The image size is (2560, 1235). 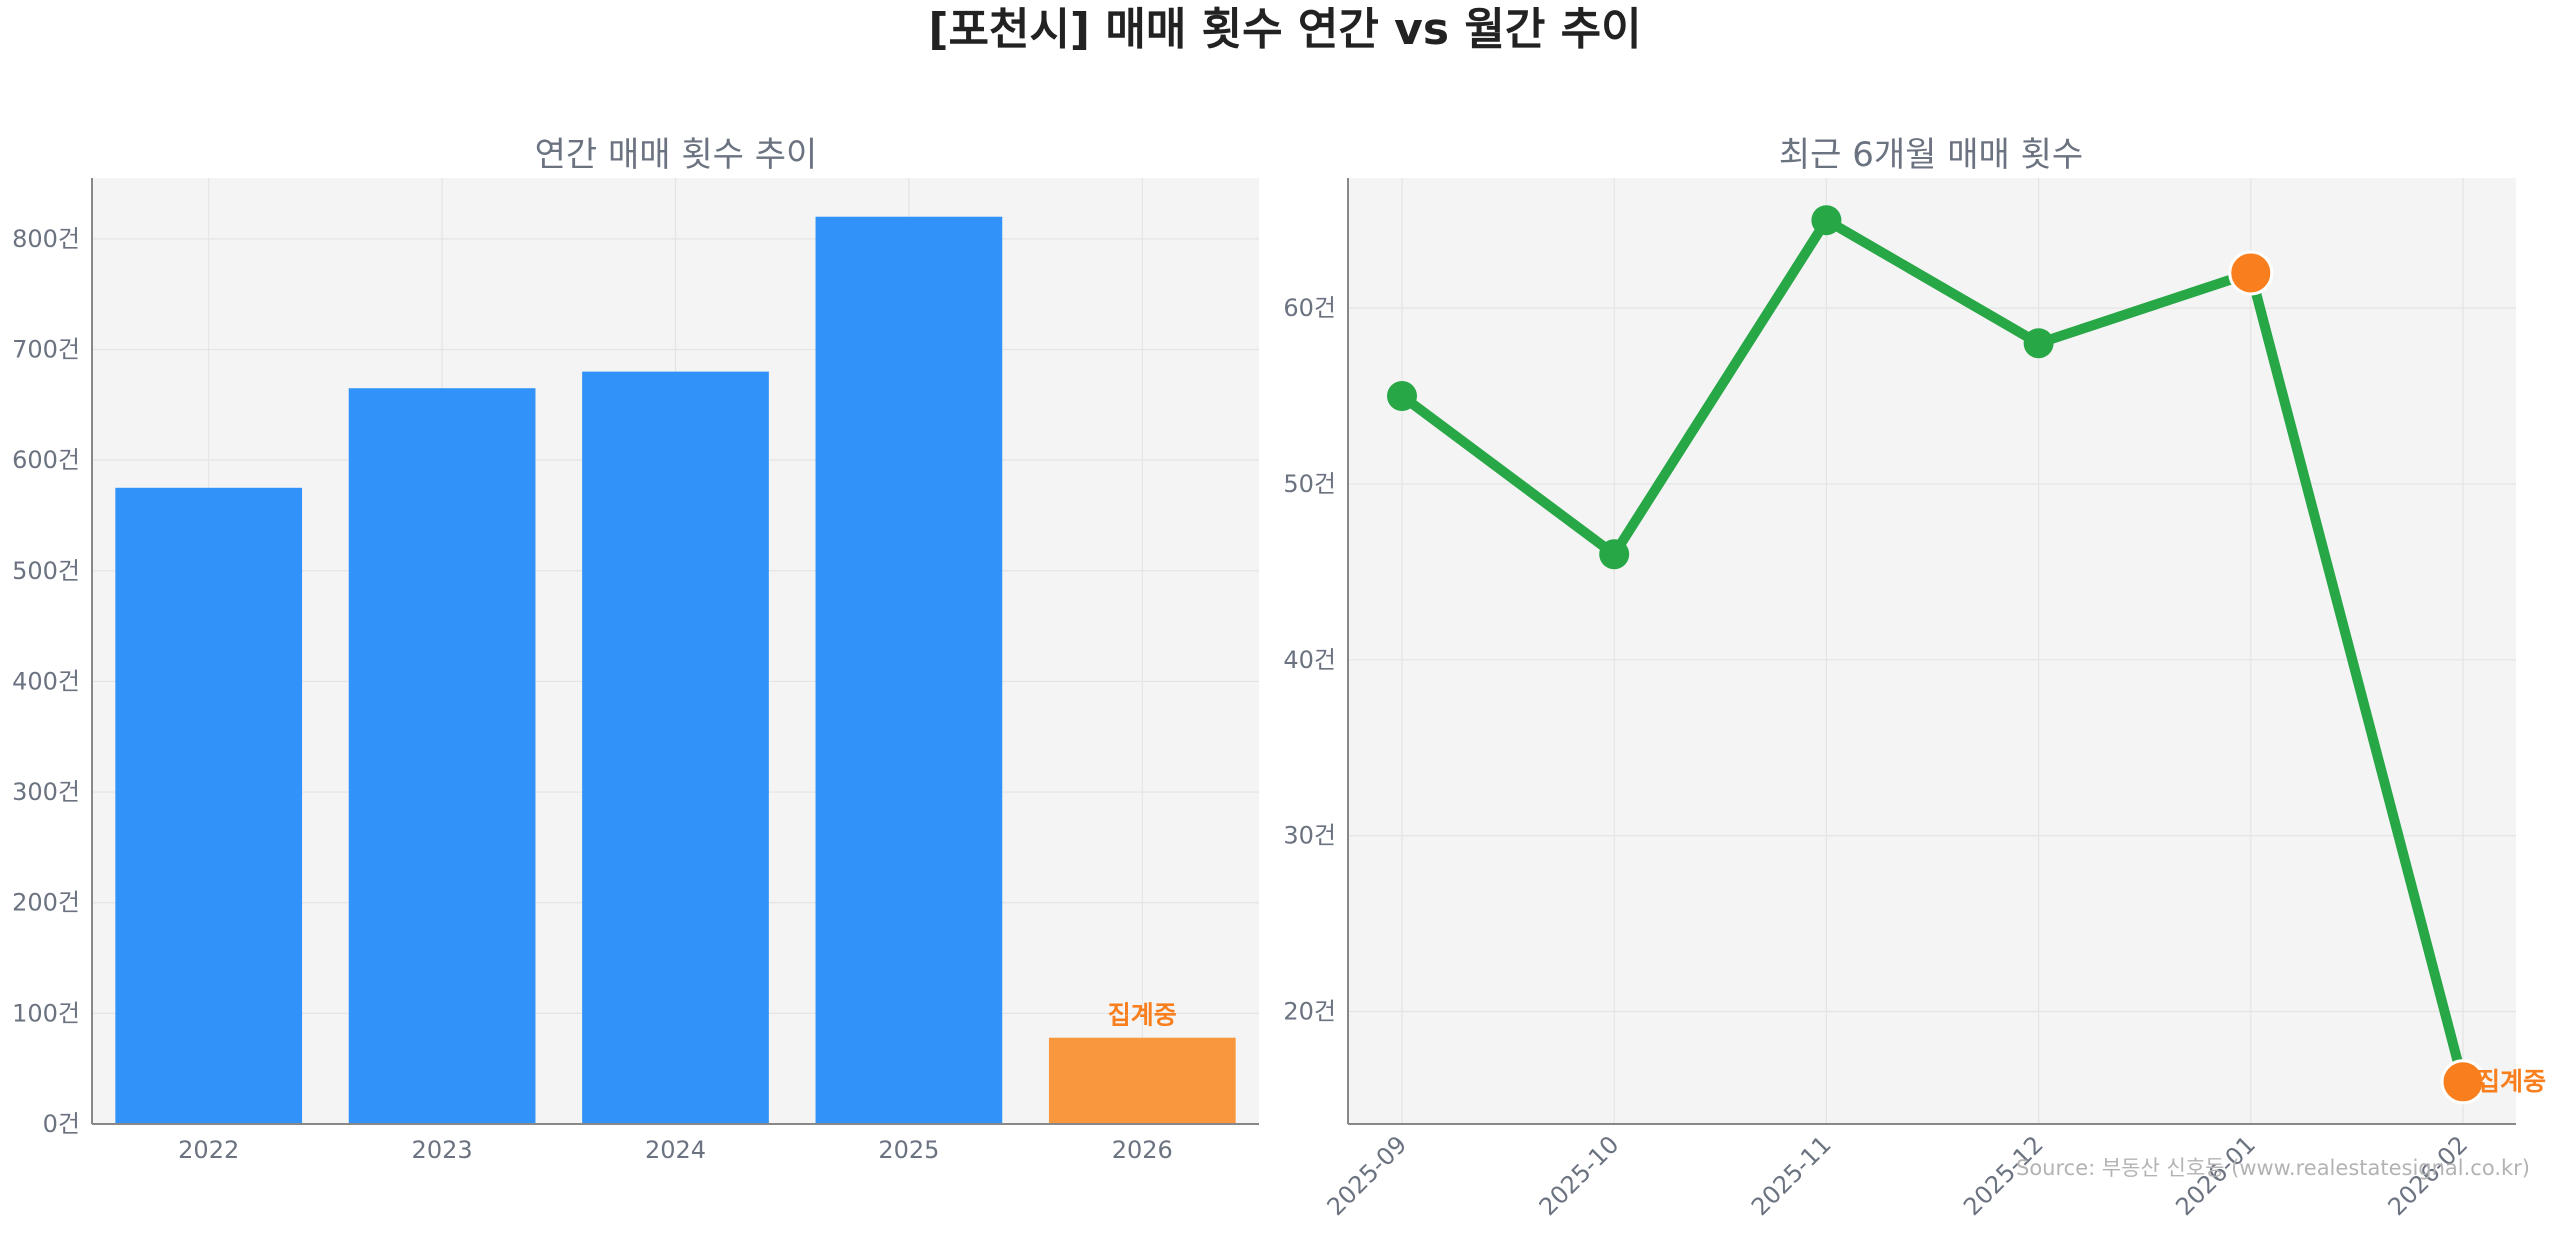 I want to click on bar-x-tick-label: 2023, so click(x=442, y=1150).